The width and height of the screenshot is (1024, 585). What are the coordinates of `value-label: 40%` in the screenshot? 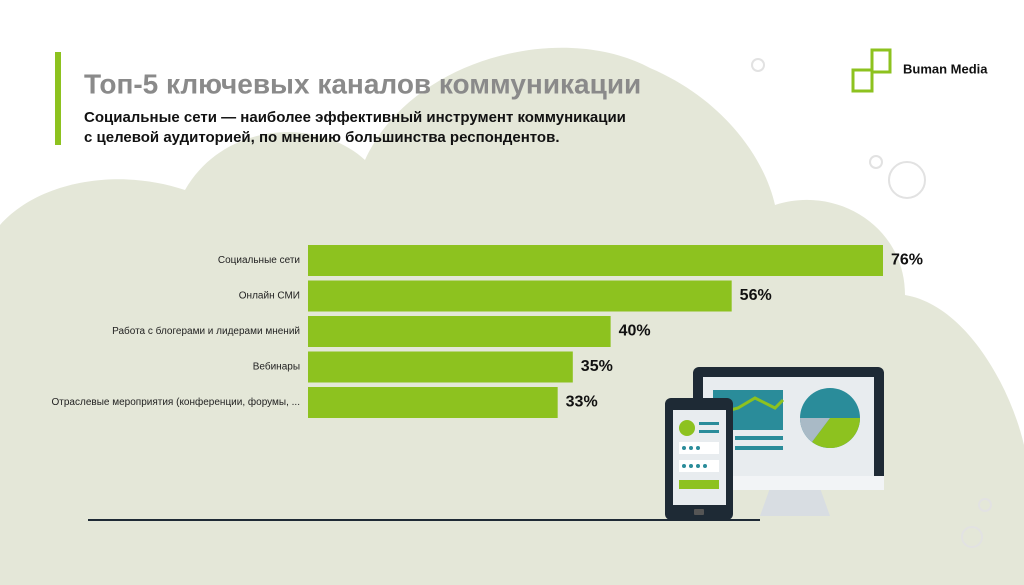 It's located at (635, 331).